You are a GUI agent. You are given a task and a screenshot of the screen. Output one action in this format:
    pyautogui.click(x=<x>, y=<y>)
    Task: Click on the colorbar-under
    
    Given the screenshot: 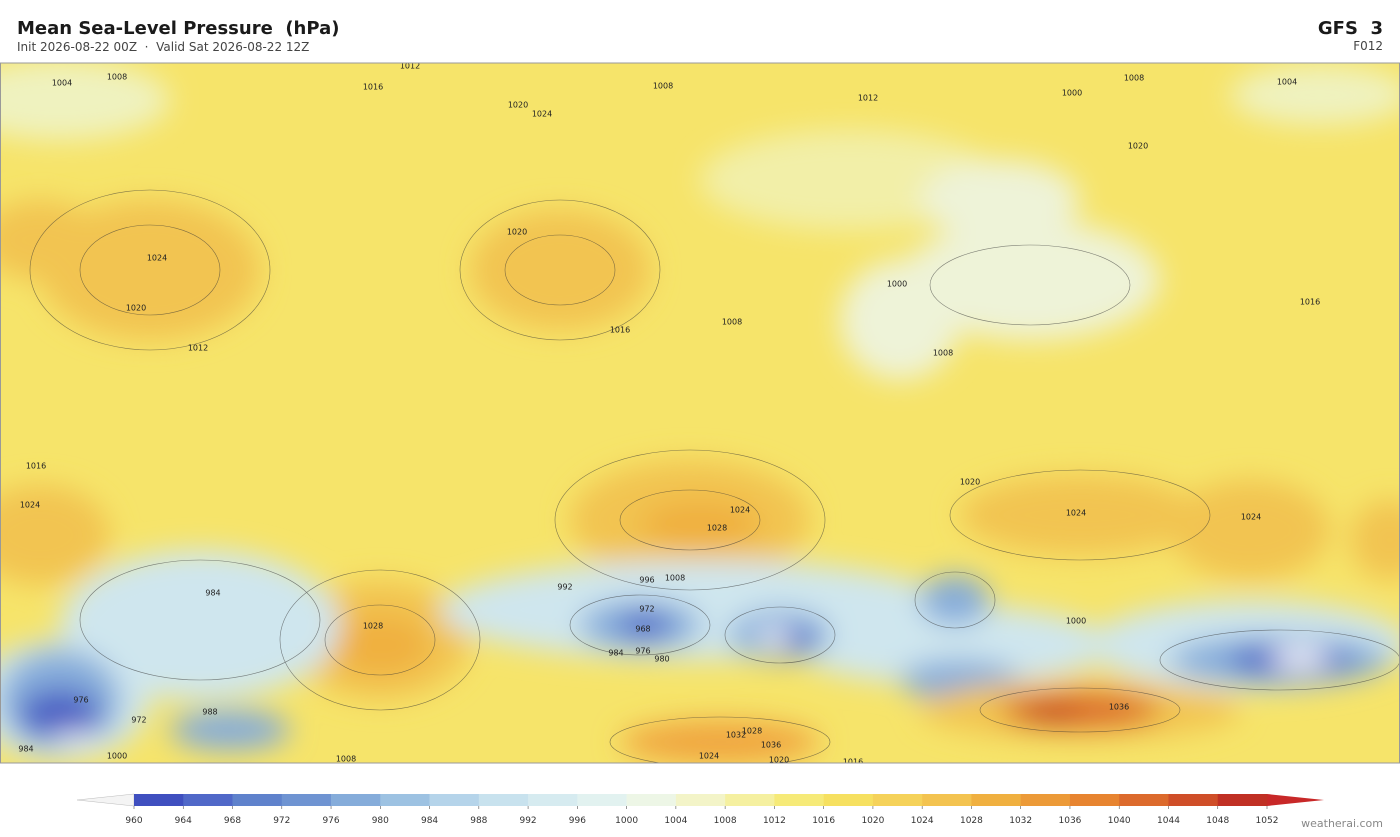 What is the action you would take?
    pyautogui.click(x=105, y=800)
    